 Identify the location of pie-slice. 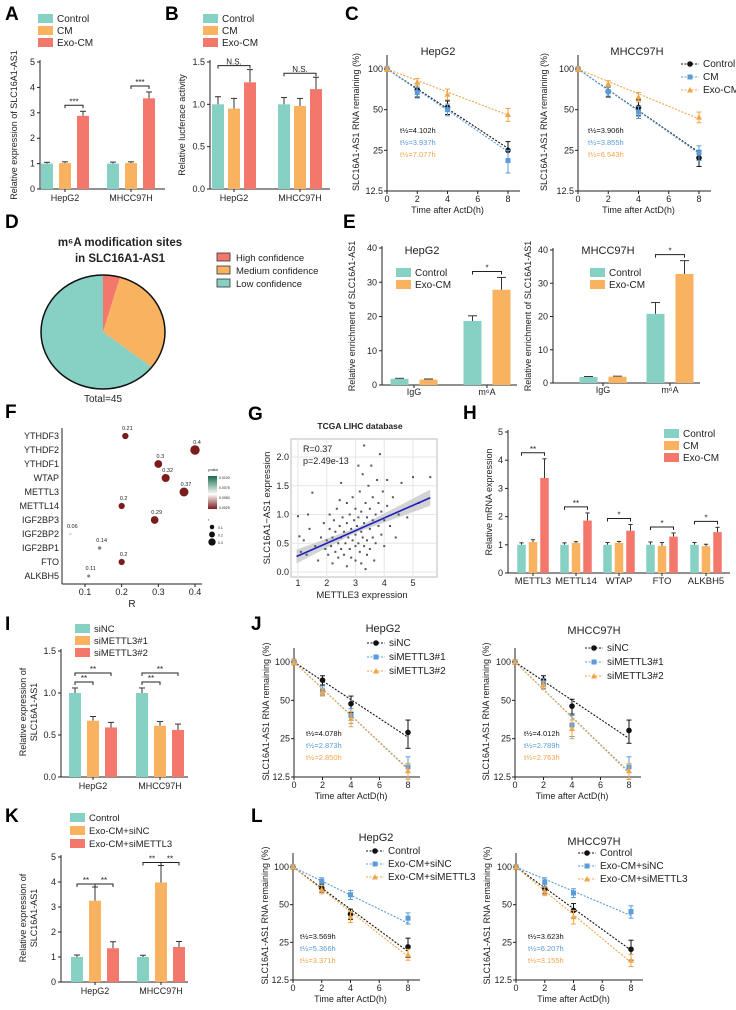
(96, 332).